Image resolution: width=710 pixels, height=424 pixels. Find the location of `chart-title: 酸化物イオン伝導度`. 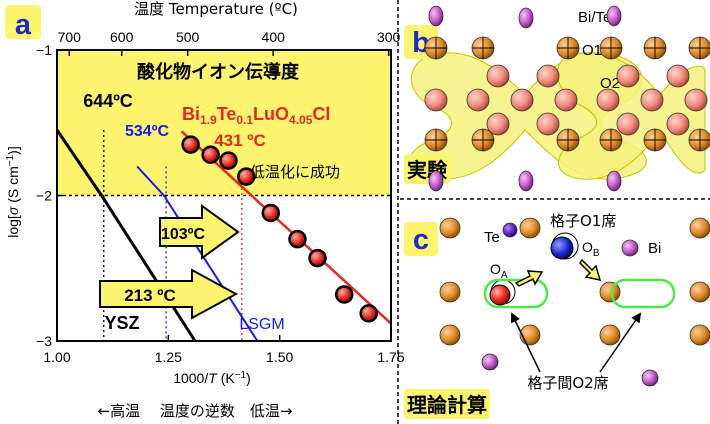

chart-title: 酸化物イオン伝導度 is located at coordinates (218, 72).